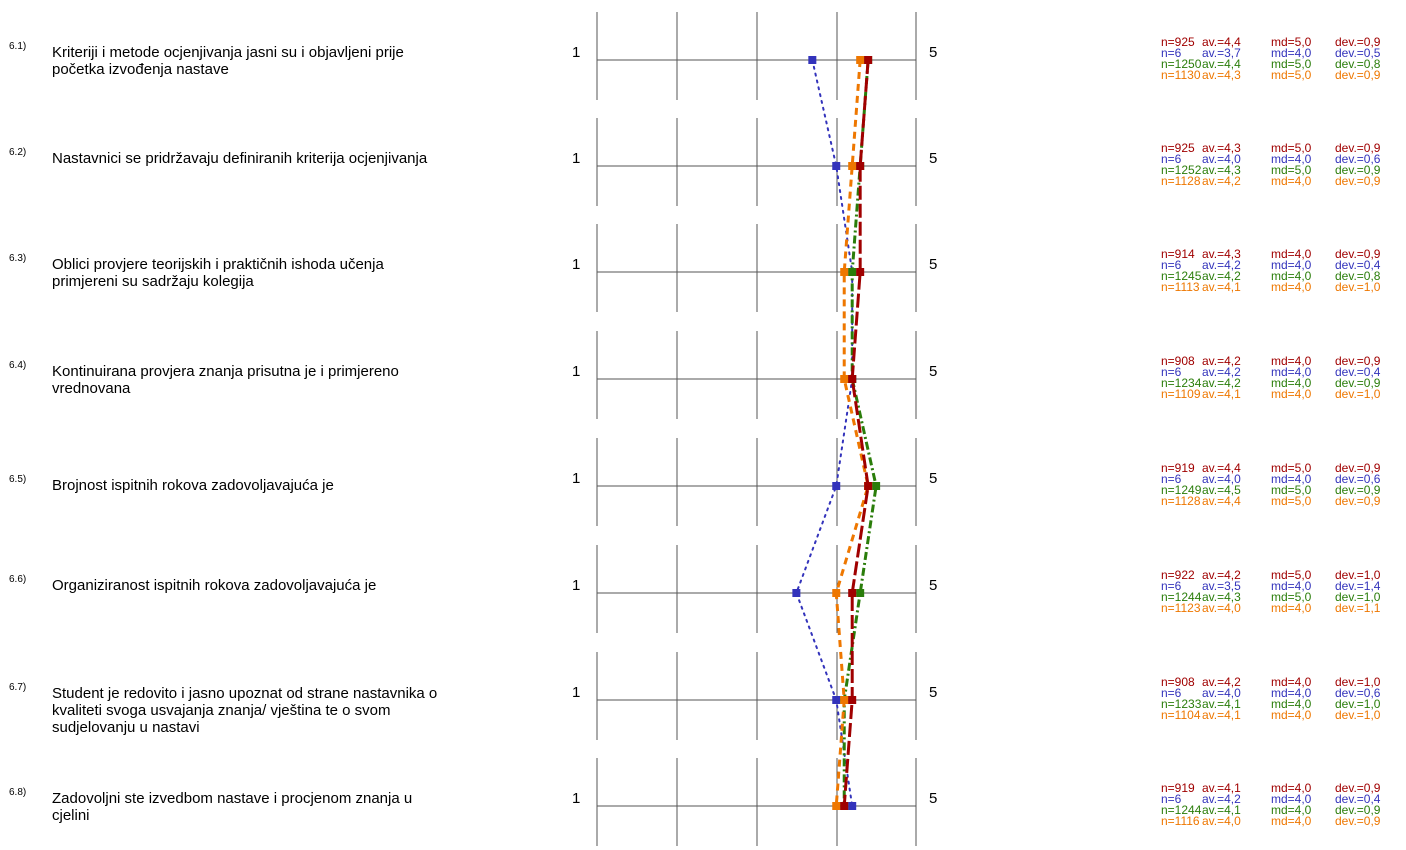  What do you see at coordinates (1283, 788) in the screenshot?
I see `stats-row: n=919 av.=4,1 md=4,0 dev.=0,9` at bounding box center [1283, 788].